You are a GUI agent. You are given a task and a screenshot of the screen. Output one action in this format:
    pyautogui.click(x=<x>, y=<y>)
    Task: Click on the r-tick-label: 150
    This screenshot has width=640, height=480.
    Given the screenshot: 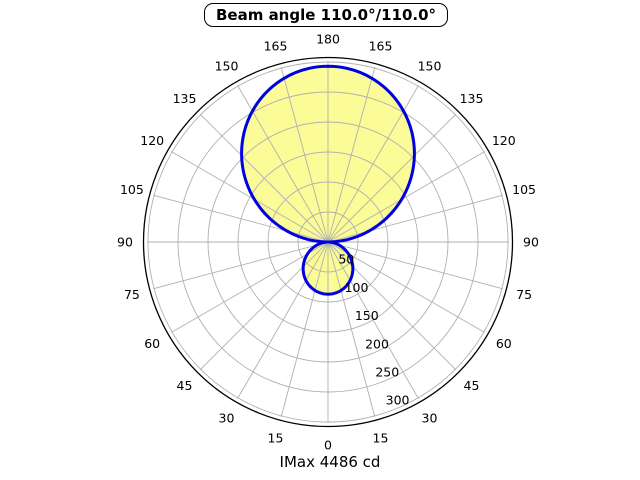 What is the action you would take?
    pyautogui.click(x=367, y=315)
    